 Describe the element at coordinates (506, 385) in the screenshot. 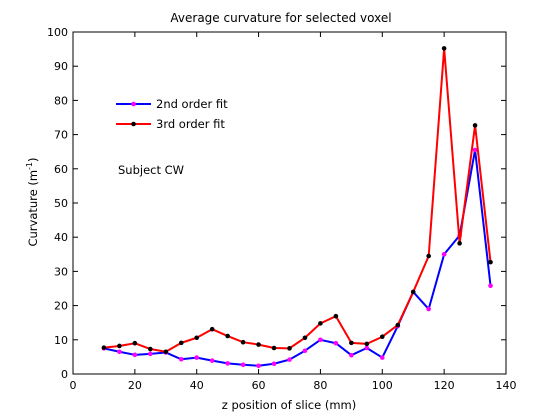

I see `x-tick-label: 140` at that location.